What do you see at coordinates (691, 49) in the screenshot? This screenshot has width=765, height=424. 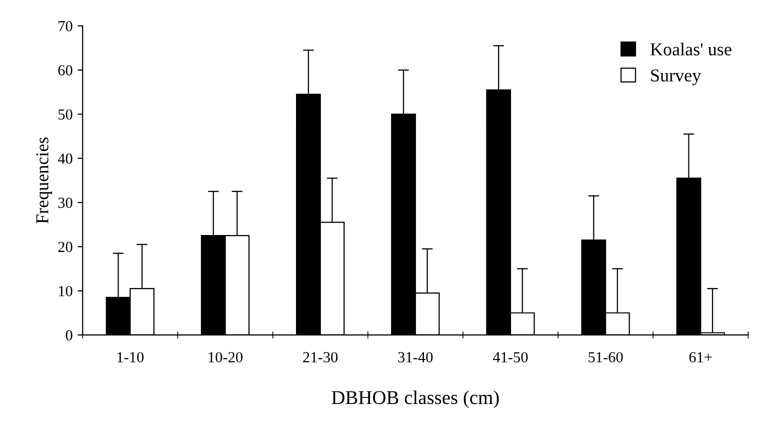 I see `legend-label: Koalas' use` at bounding box center [691, 49].